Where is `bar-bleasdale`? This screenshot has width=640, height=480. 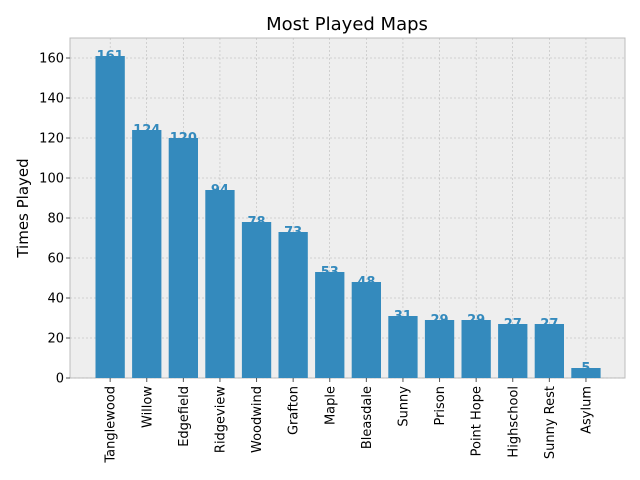 bar-bleasdale is located at coordinates (366, 330).